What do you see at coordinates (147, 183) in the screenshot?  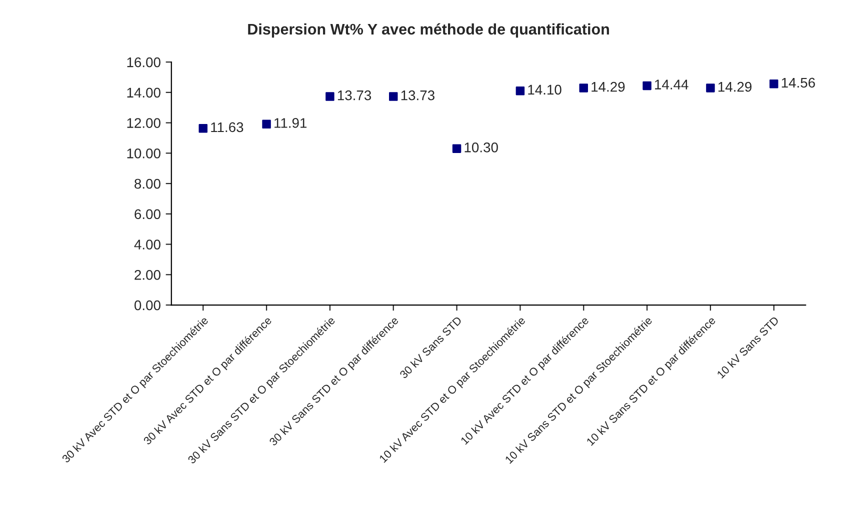 I see `y-tick-label: 8.00` at bounding box center [147, 183].